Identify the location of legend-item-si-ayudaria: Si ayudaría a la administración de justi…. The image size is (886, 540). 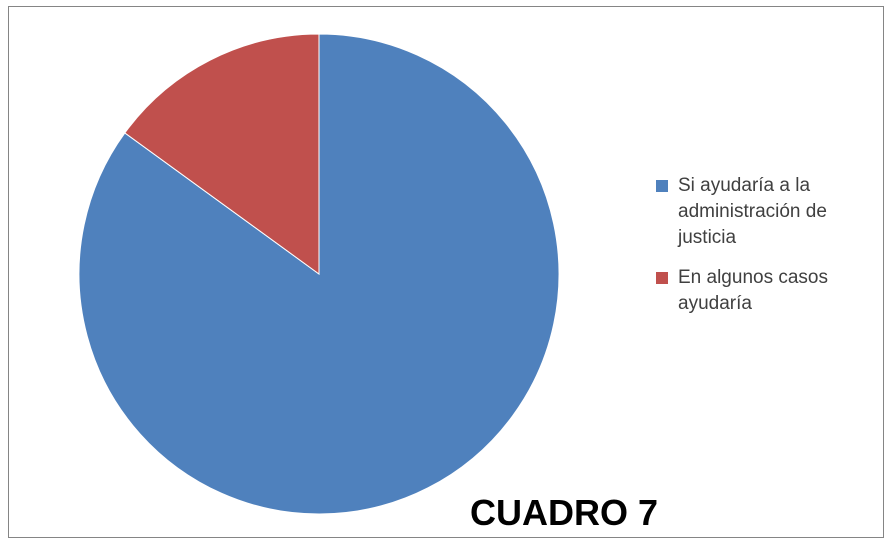
(766, 212).